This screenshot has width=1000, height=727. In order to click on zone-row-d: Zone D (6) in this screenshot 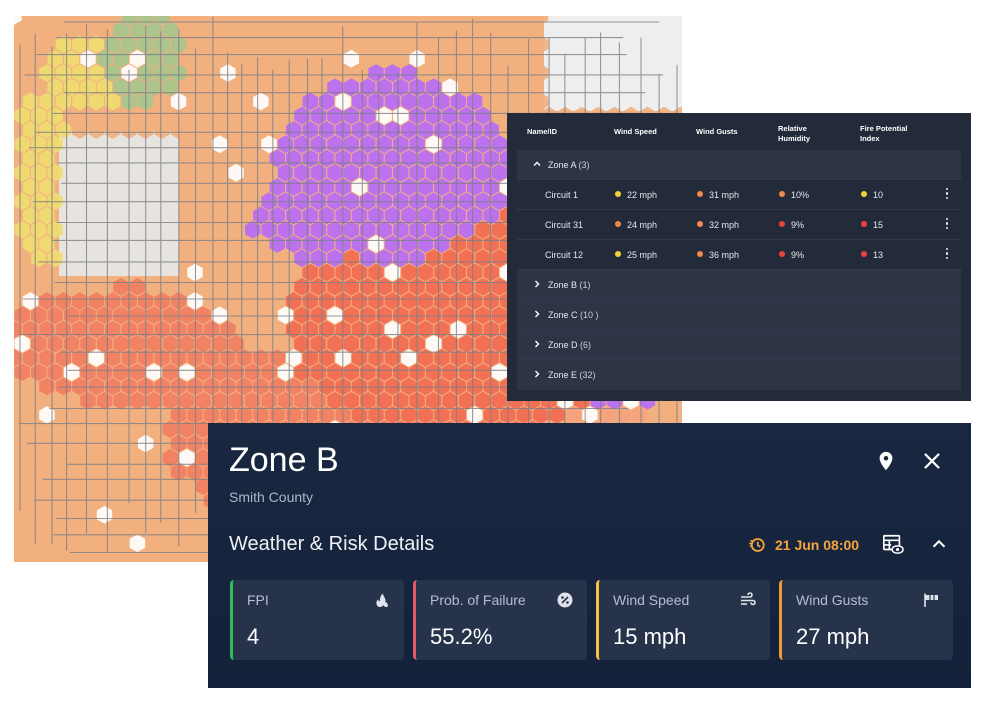, I will do `click(739, 345)`.